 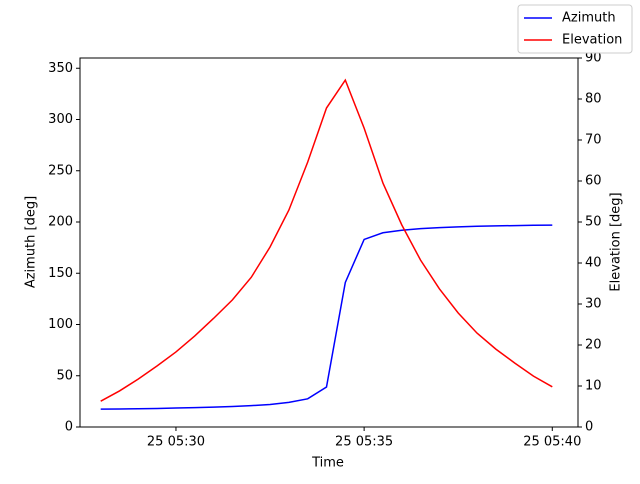 I want to click on legend-label: Elevation, so click(x=592, y=40).